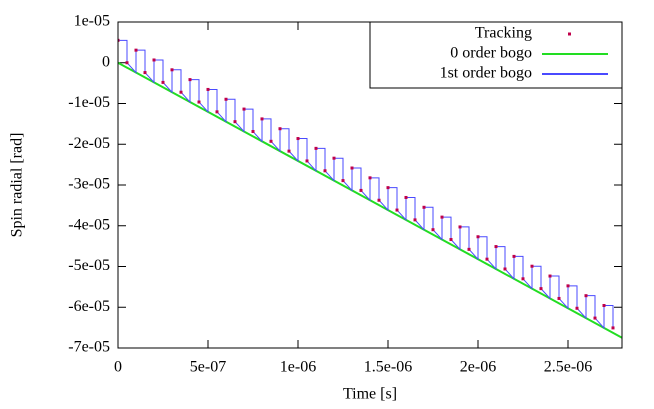 The image size is (654, 409). What do you see at coordinates (106, 61) in the screenshot?
I see `y-tick-label: 0` at bounding box center [106, 61].